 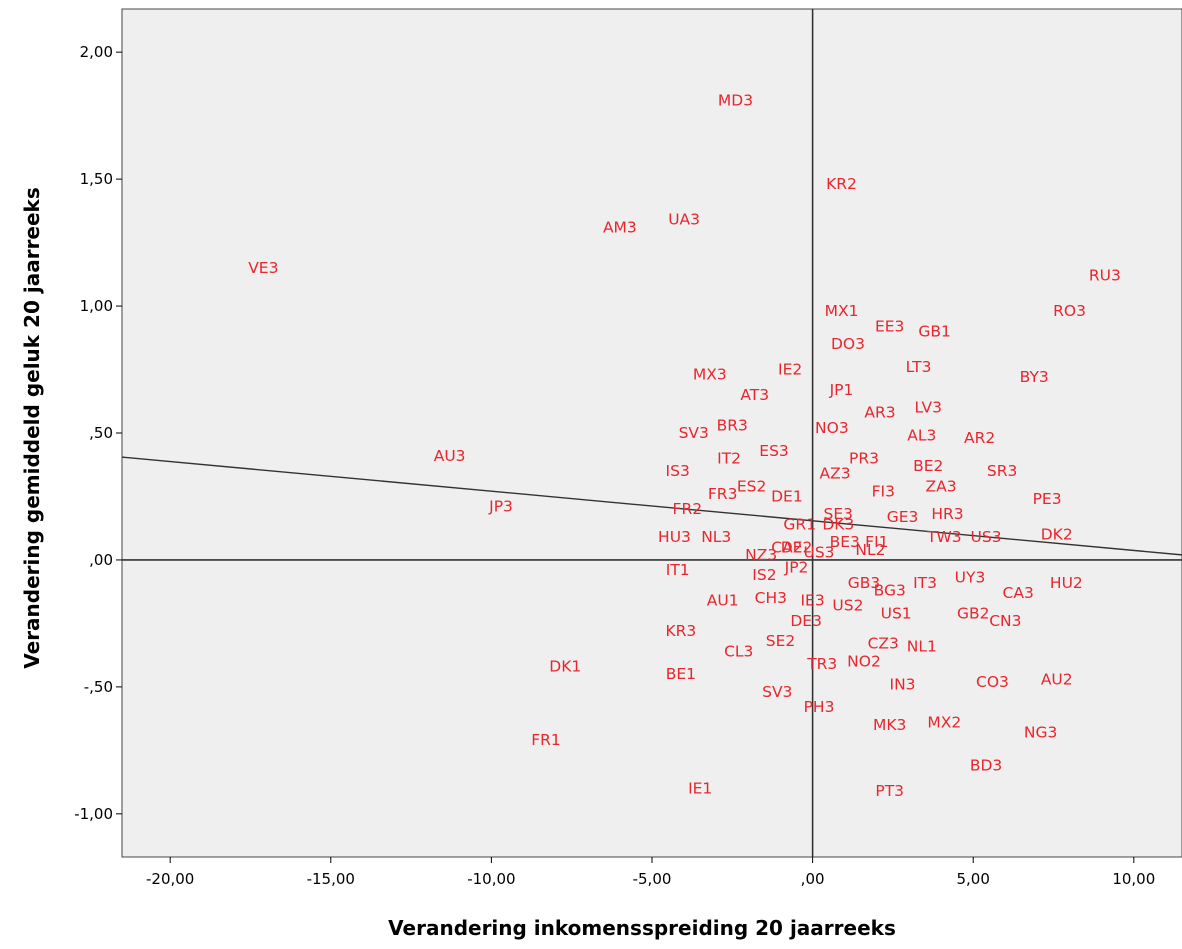 What do you see at coordinates (263, 268) in the screenshot?
I see `point-label: VE3` at bounding box center [263, 268].